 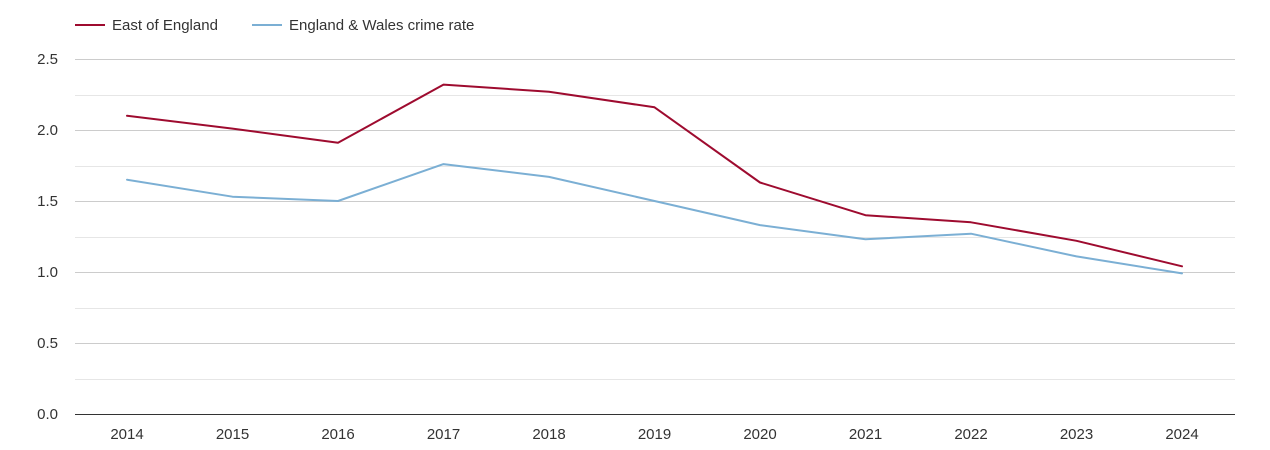 I want to click on y-tick-label: 2.5, so click(x=47, y=59).